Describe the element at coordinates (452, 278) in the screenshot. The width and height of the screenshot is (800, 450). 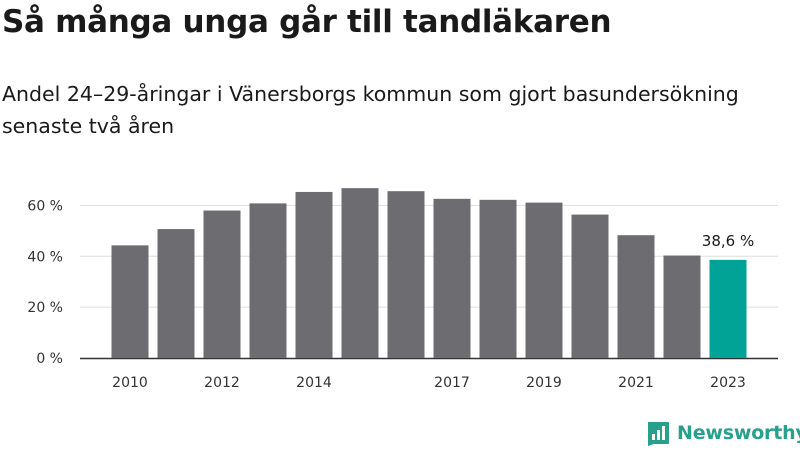
I see `bar-2017` at that location.